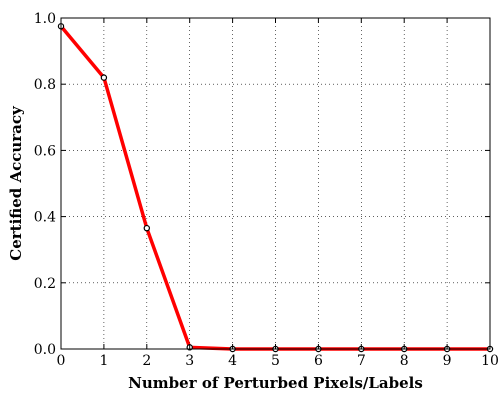 The width and height of the screenshot is (499, 393). I want to click on x-tick-label: 1, so click(103, 361).